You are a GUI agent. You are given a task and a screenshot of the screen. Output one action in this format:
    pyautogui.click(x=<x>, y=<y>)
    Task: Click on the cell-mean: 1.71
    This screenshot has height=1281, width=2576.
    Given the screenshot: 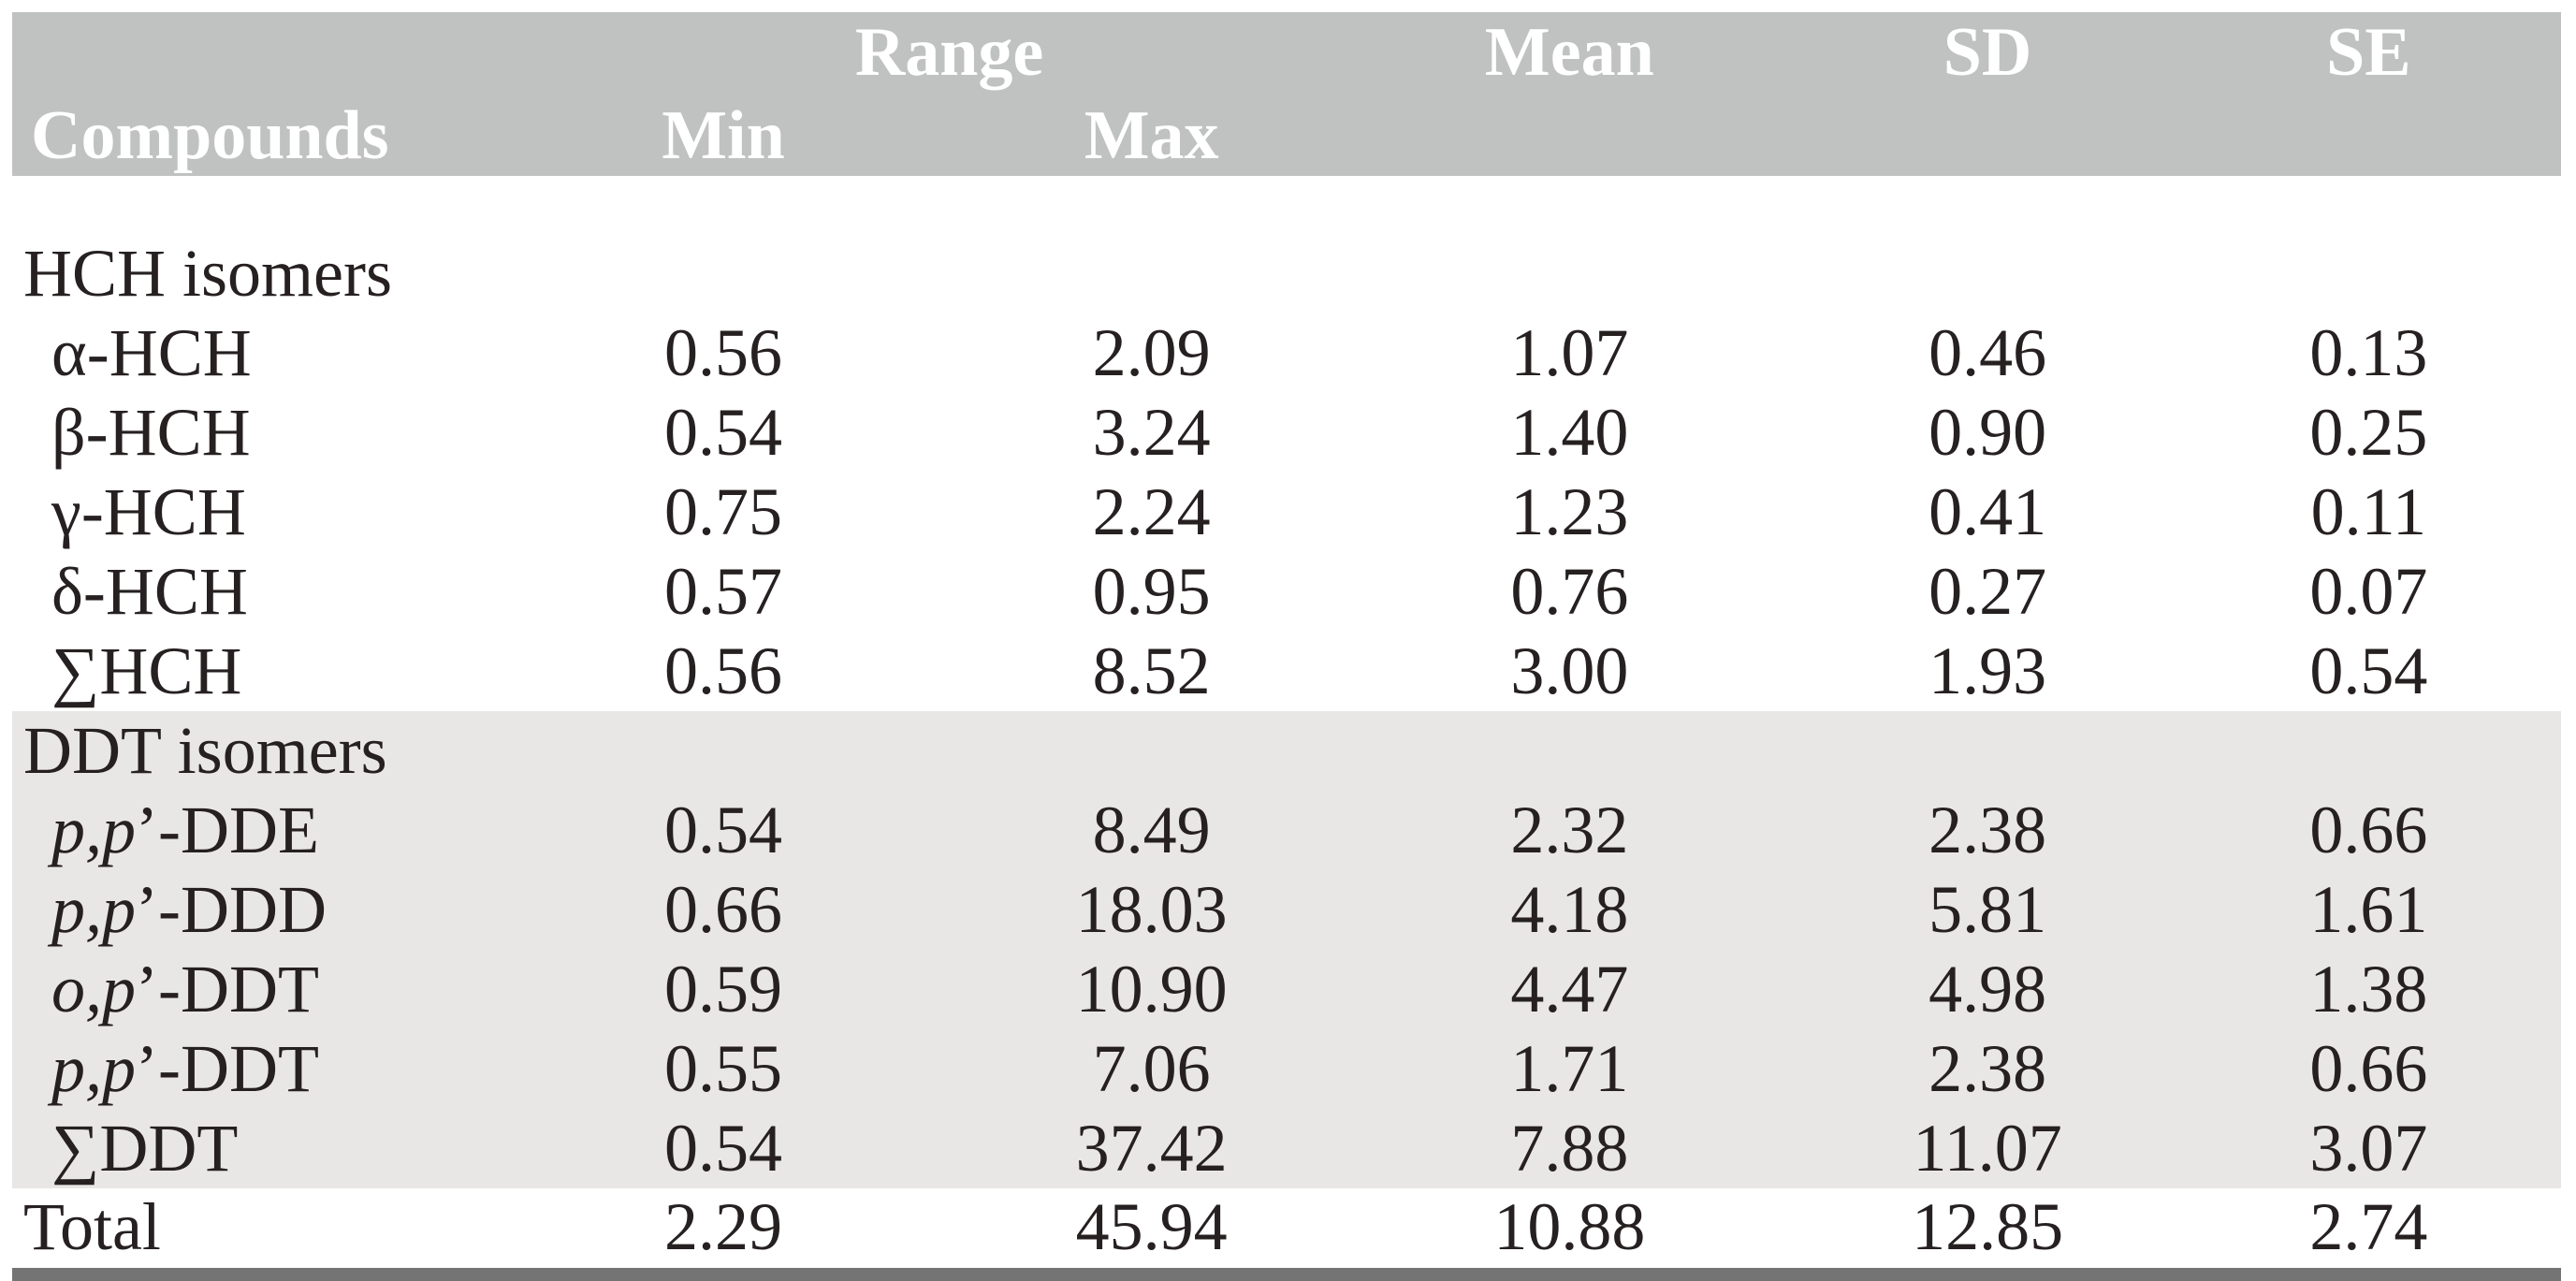 What is the action you would take?
    pyautogui.click(x=1569, y=1069)
    